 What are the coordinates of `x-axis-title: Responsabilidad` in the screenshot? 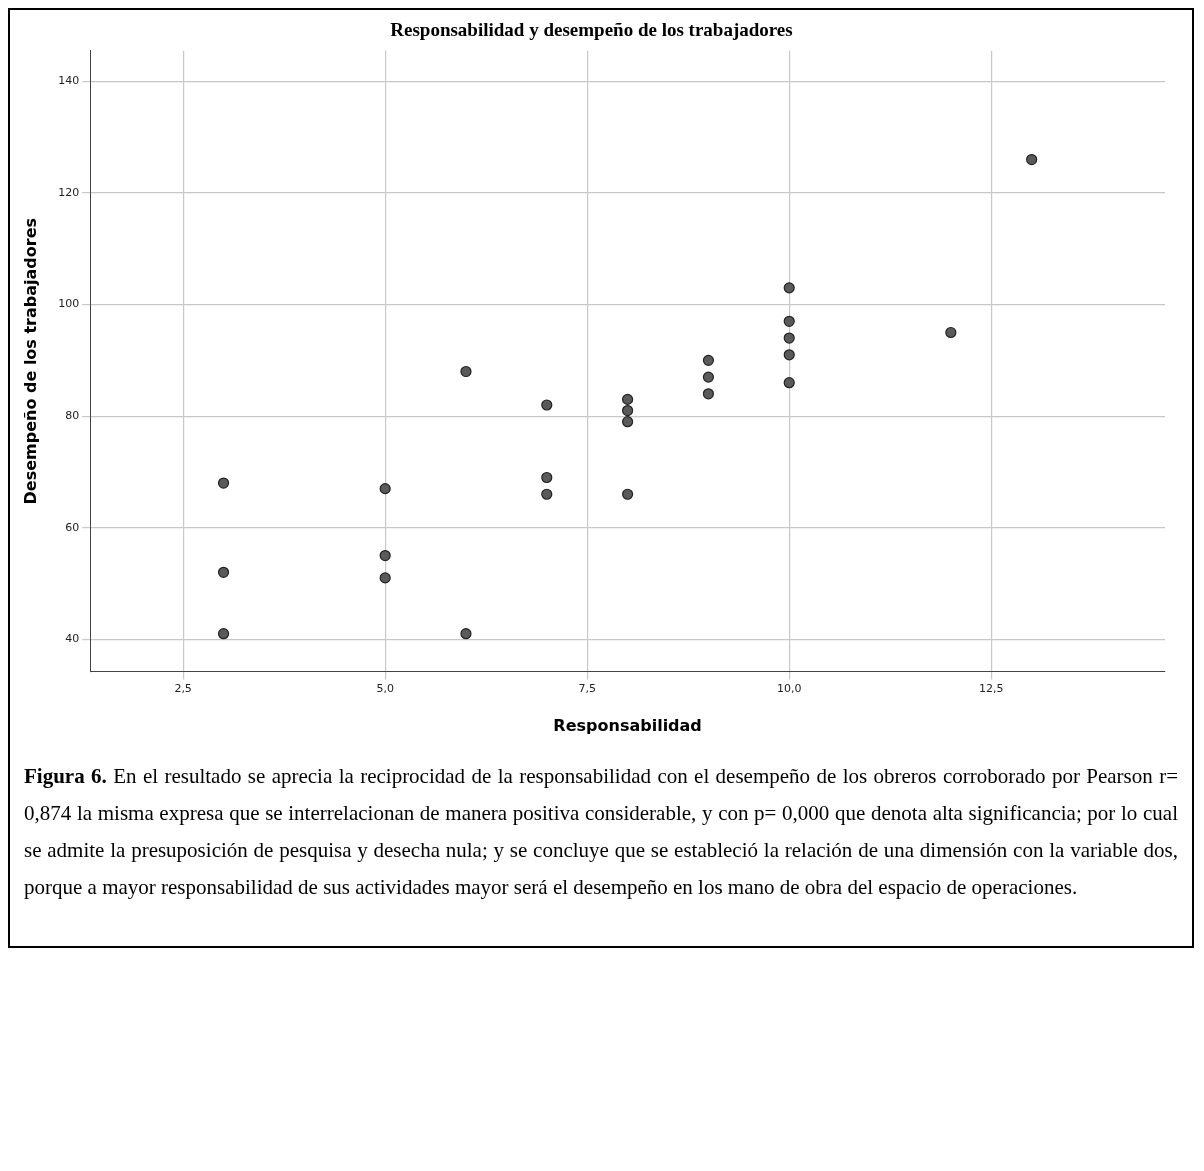 It's located at (627, 725).